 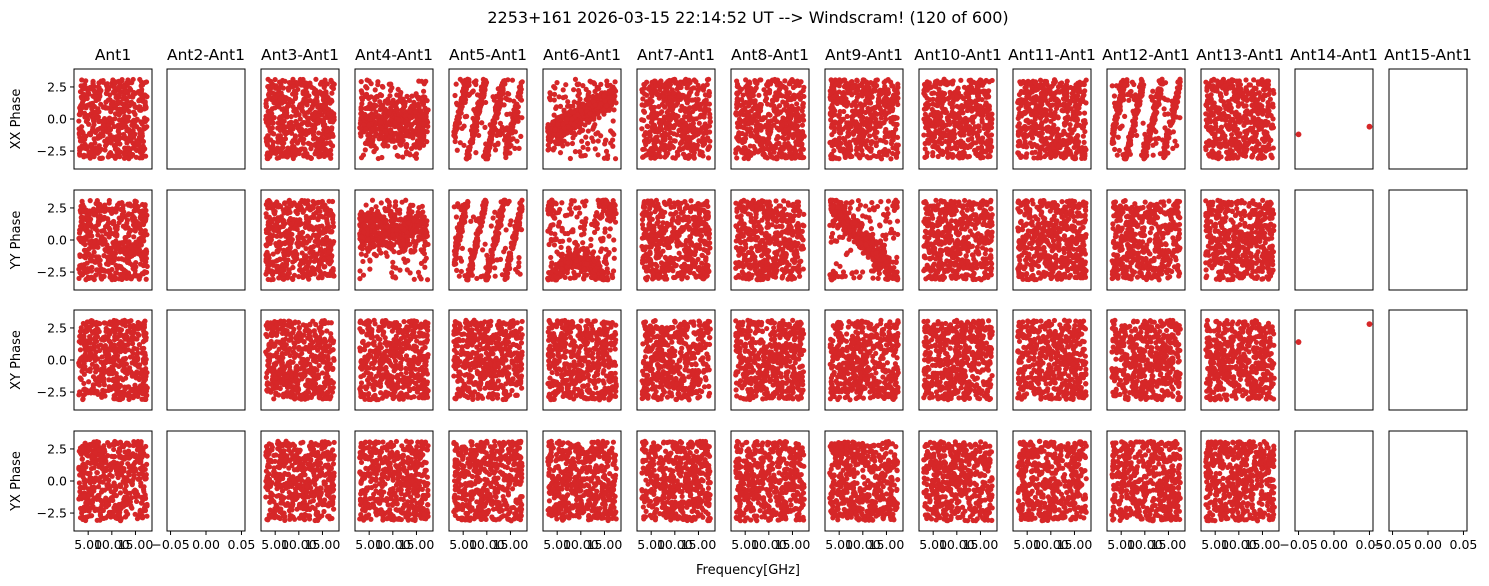 I want to click on y-tick-label: 2.5, so click(x=57, y=207).